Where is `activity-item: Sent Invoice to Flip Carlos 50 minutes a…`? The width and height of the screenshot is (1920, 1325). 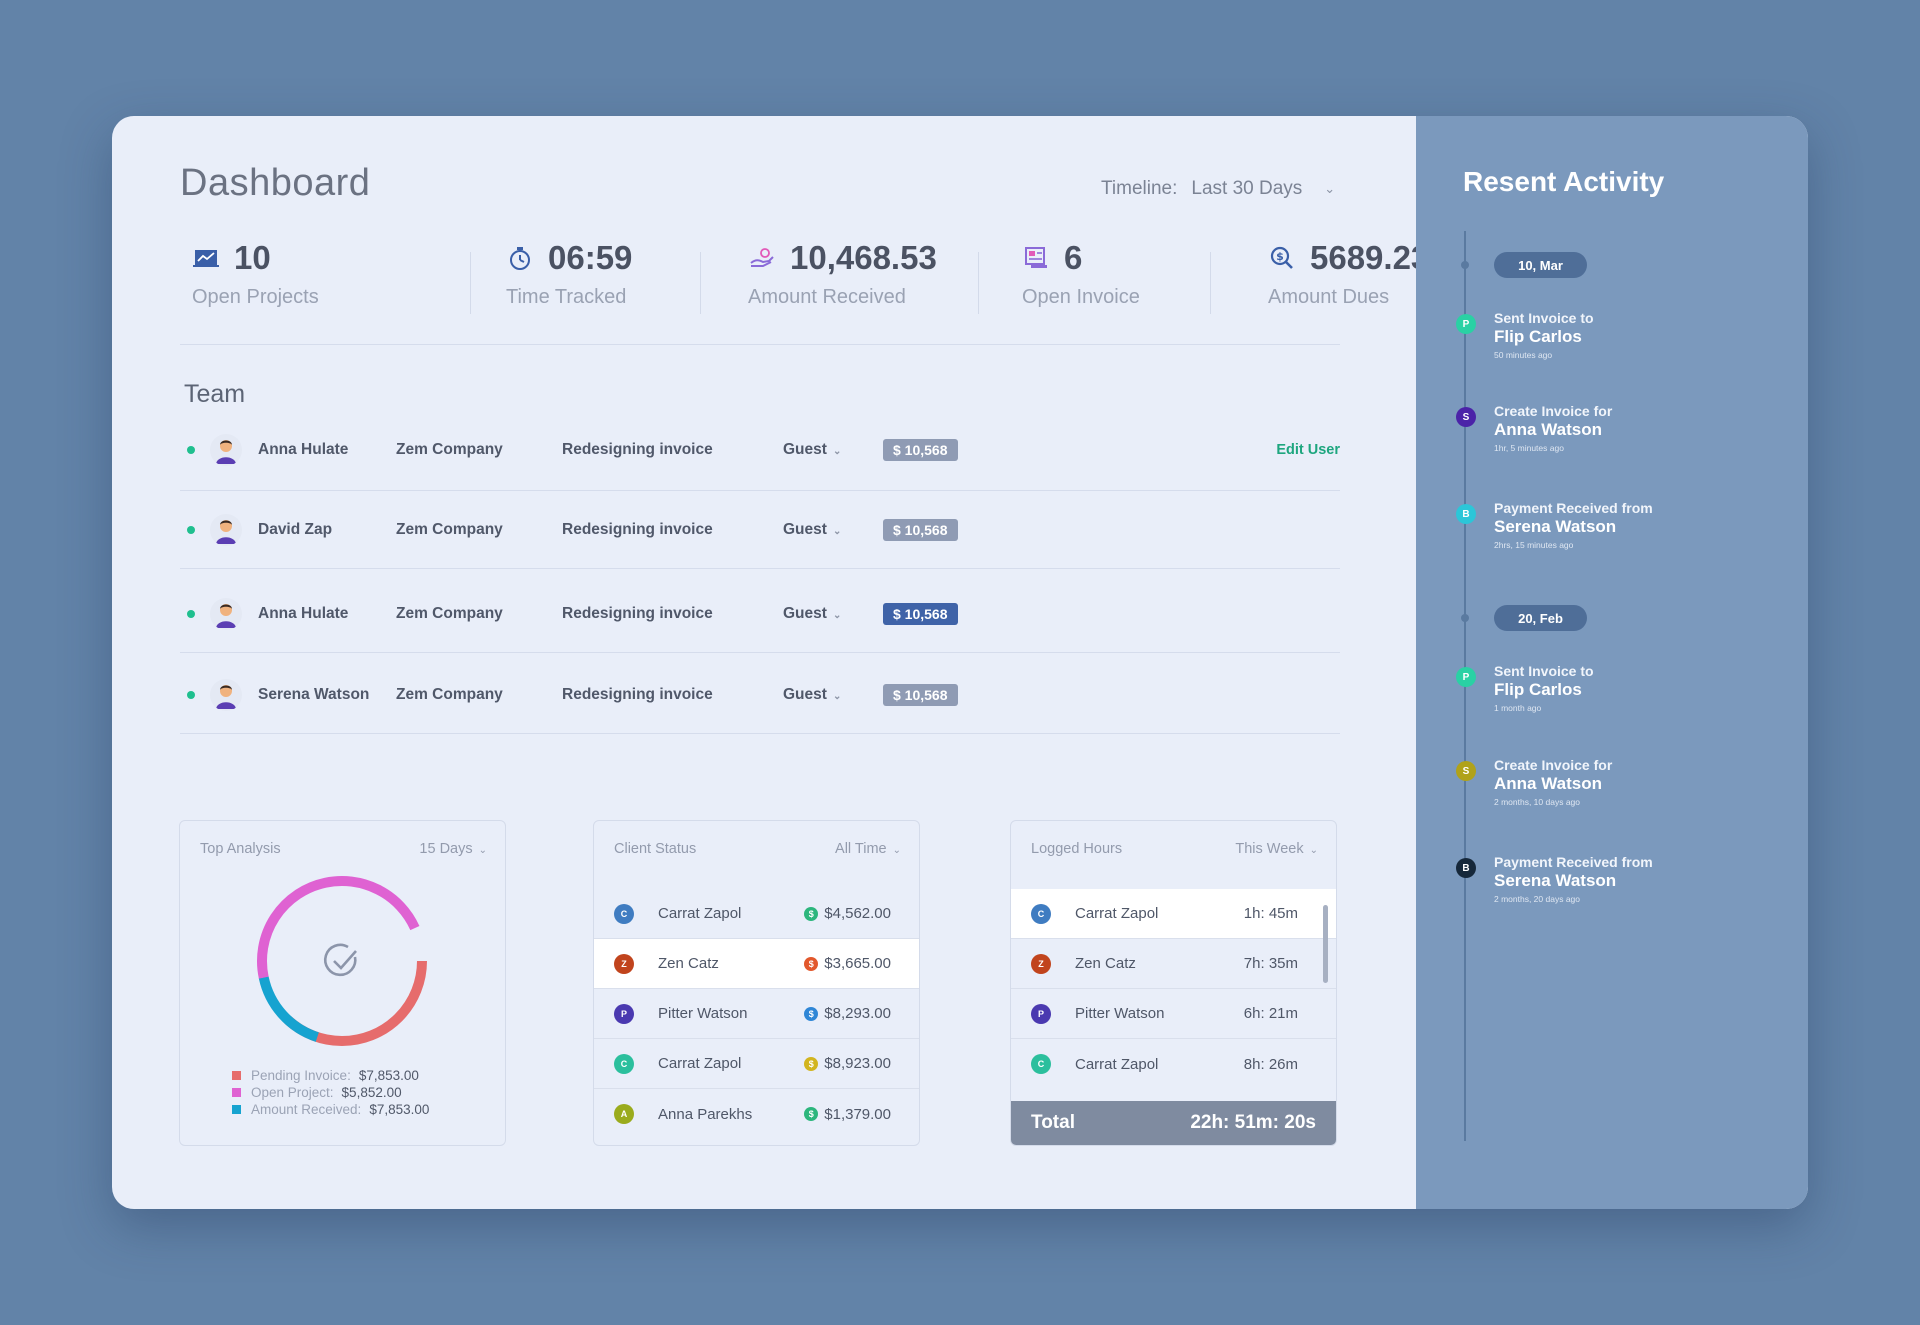
activity-item: Sent Invoice to Flip Carlos 50 minutes a… is located at coordinates (1544, 335).